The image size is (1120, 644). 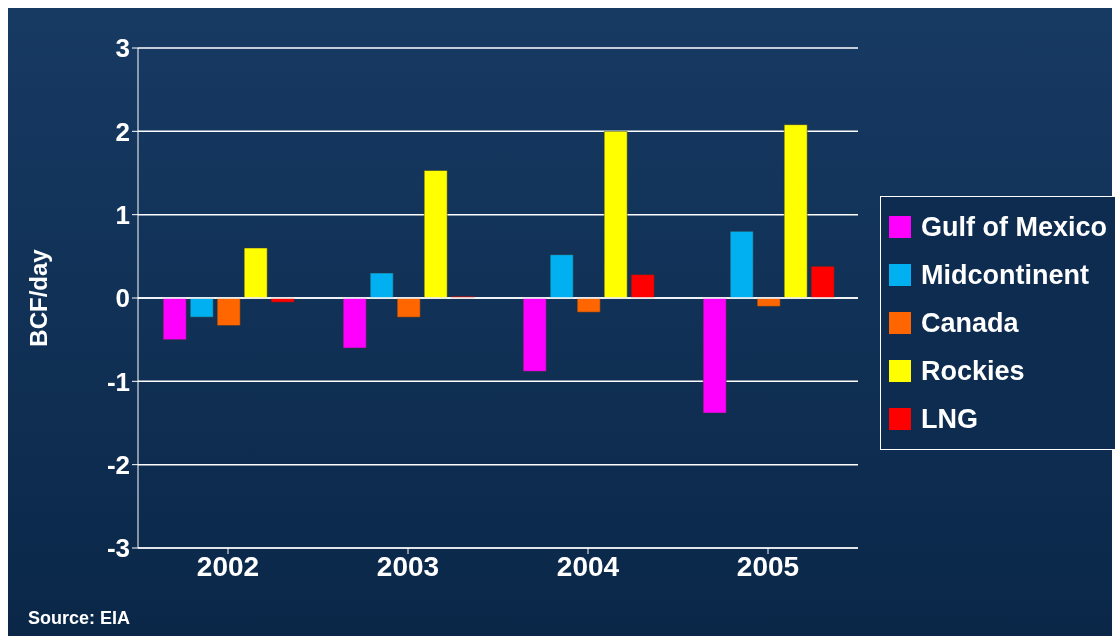 What do you see at coordinates (122, 298) in the screenshot?
I see `y-tick-label: 0` at bounding box center [122, 298].